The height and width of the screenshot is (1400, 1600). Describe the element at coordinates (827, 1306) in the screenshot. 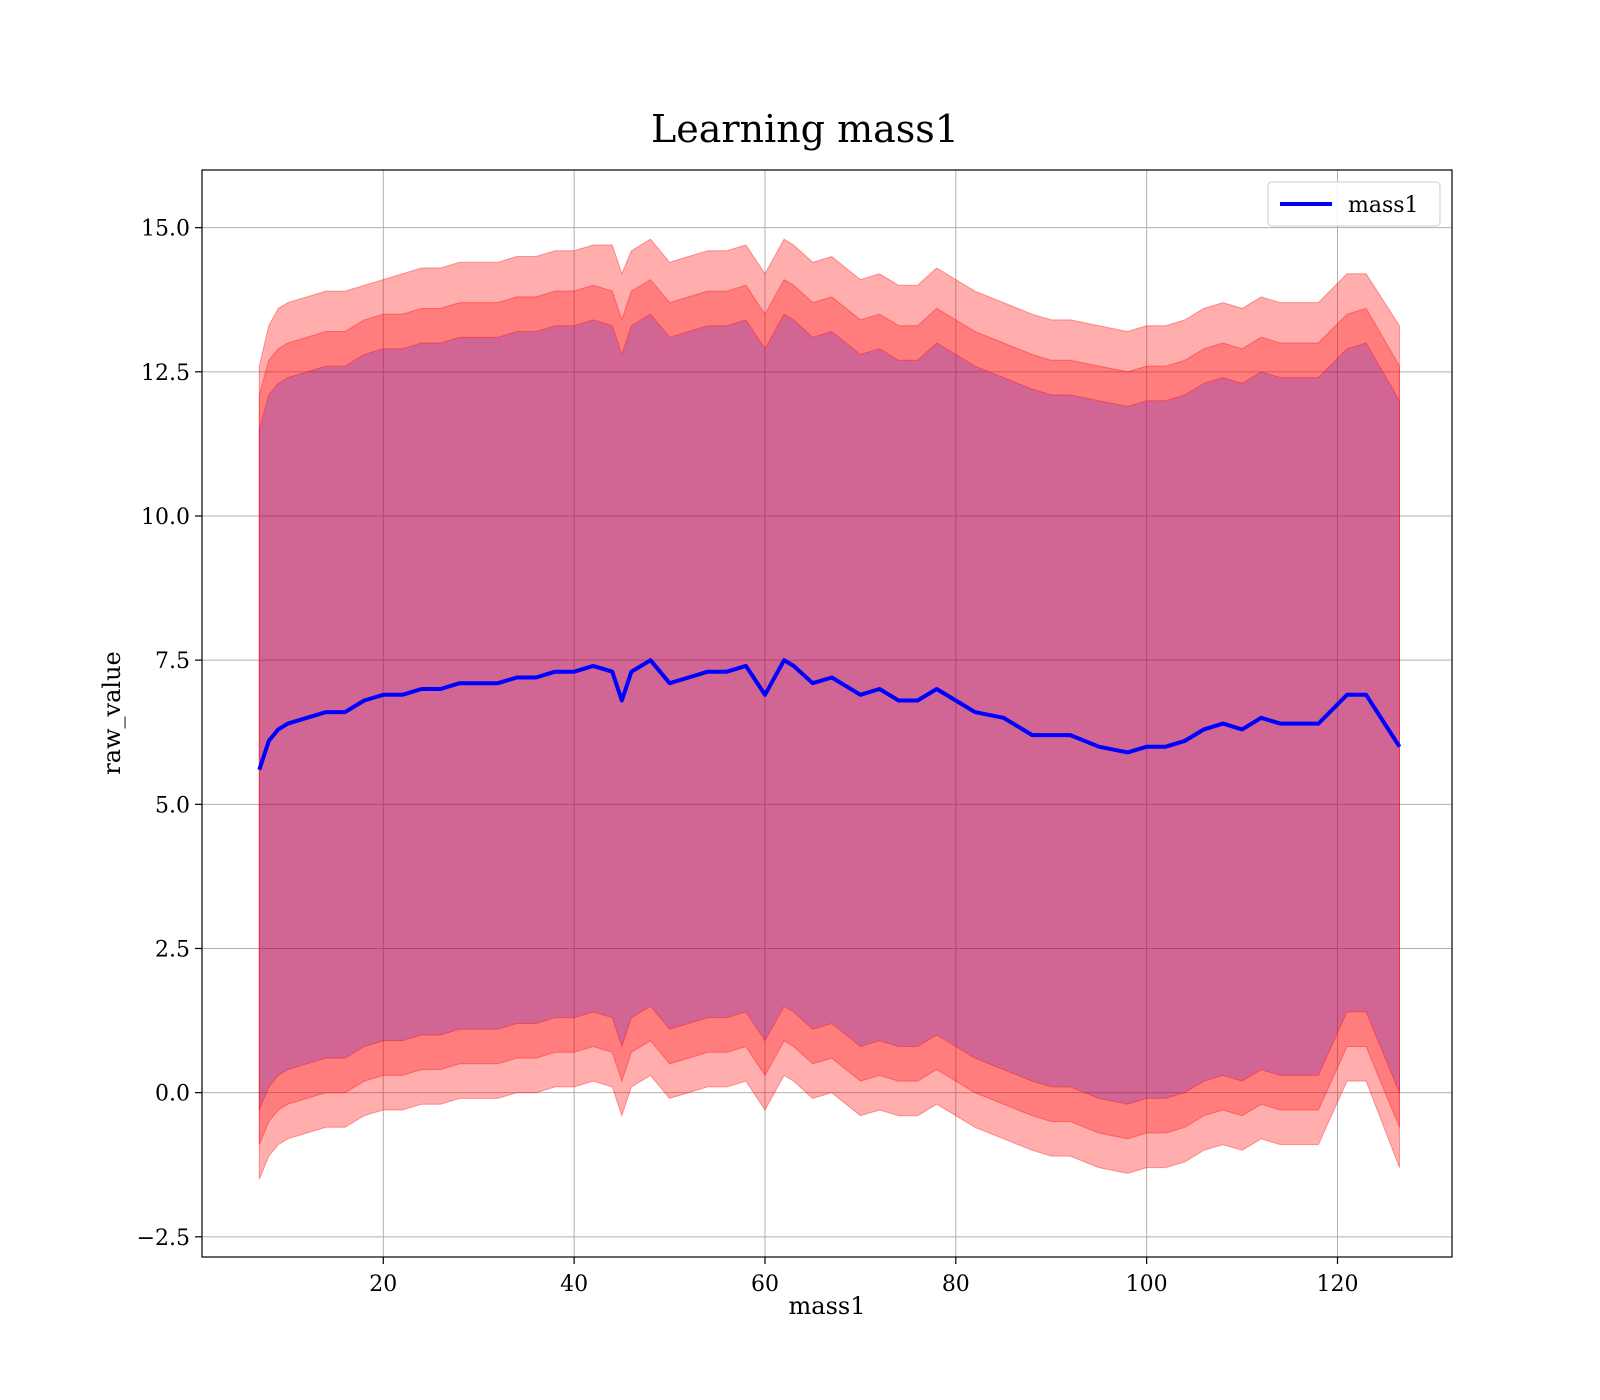

I see `x-axis-label: mass1` at that location.